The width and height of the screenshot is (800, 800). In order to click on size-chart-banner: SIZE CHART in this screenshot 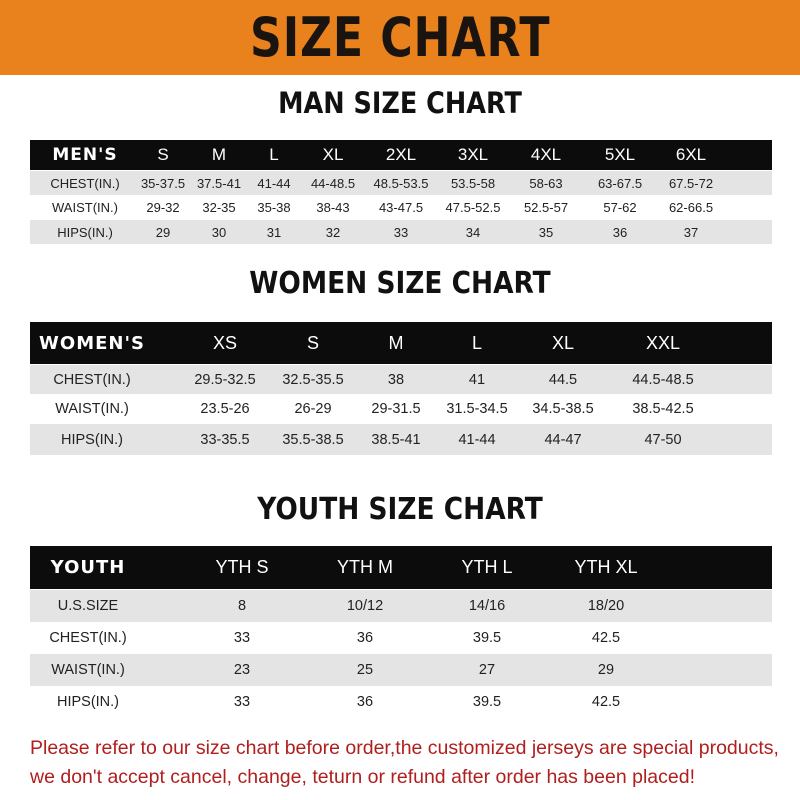, I will do `click(400, 37)`.